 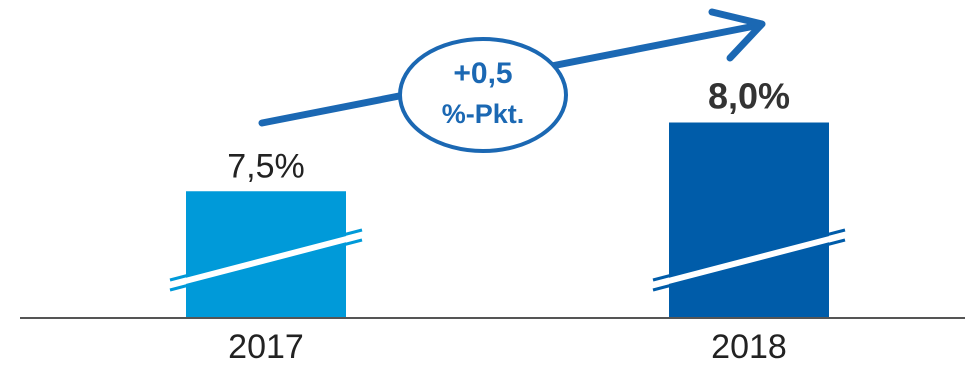 I want to click on change-badge-unit: %-Pkt., so click(x=483, y=114).